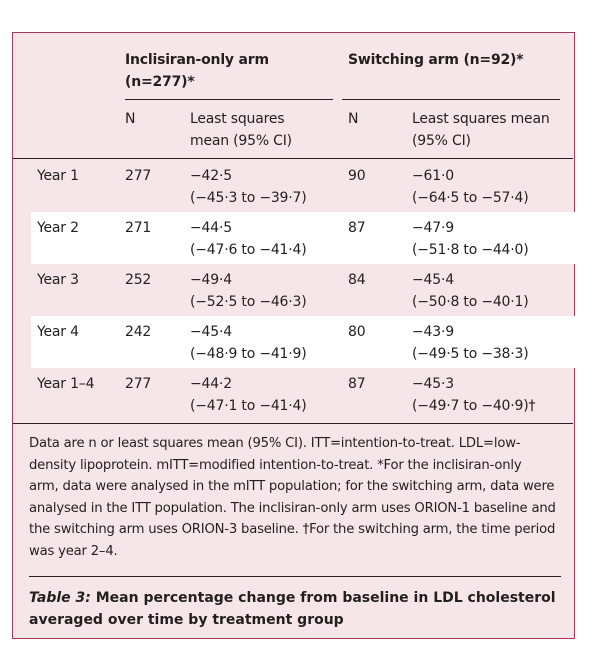  I want to click on row-mean1: −49·4 (−52·5 to −46·3), so click(248, 291).